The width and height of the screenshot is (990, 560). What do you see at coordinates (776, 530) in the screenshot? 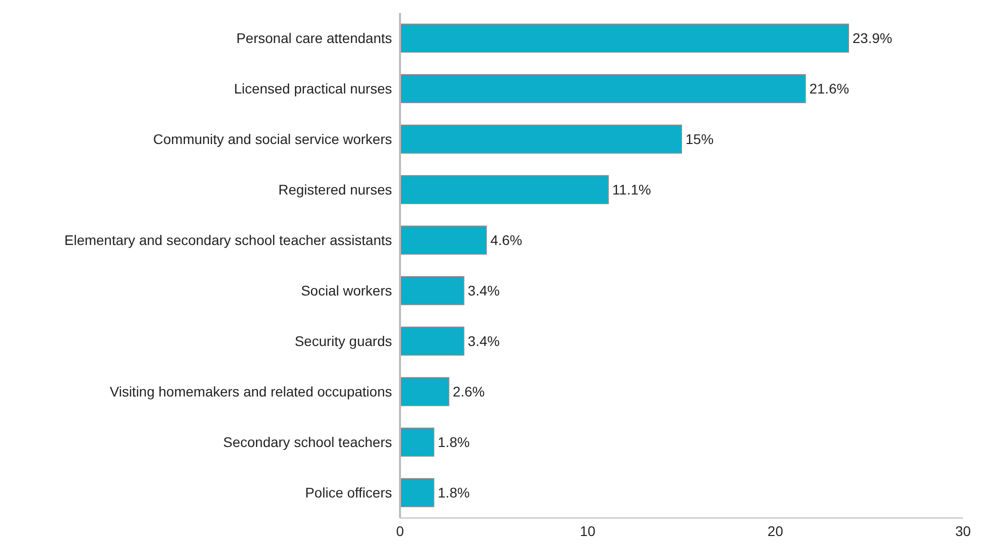
I see `x-tick-label: 20` at bounding box center [776, 530].